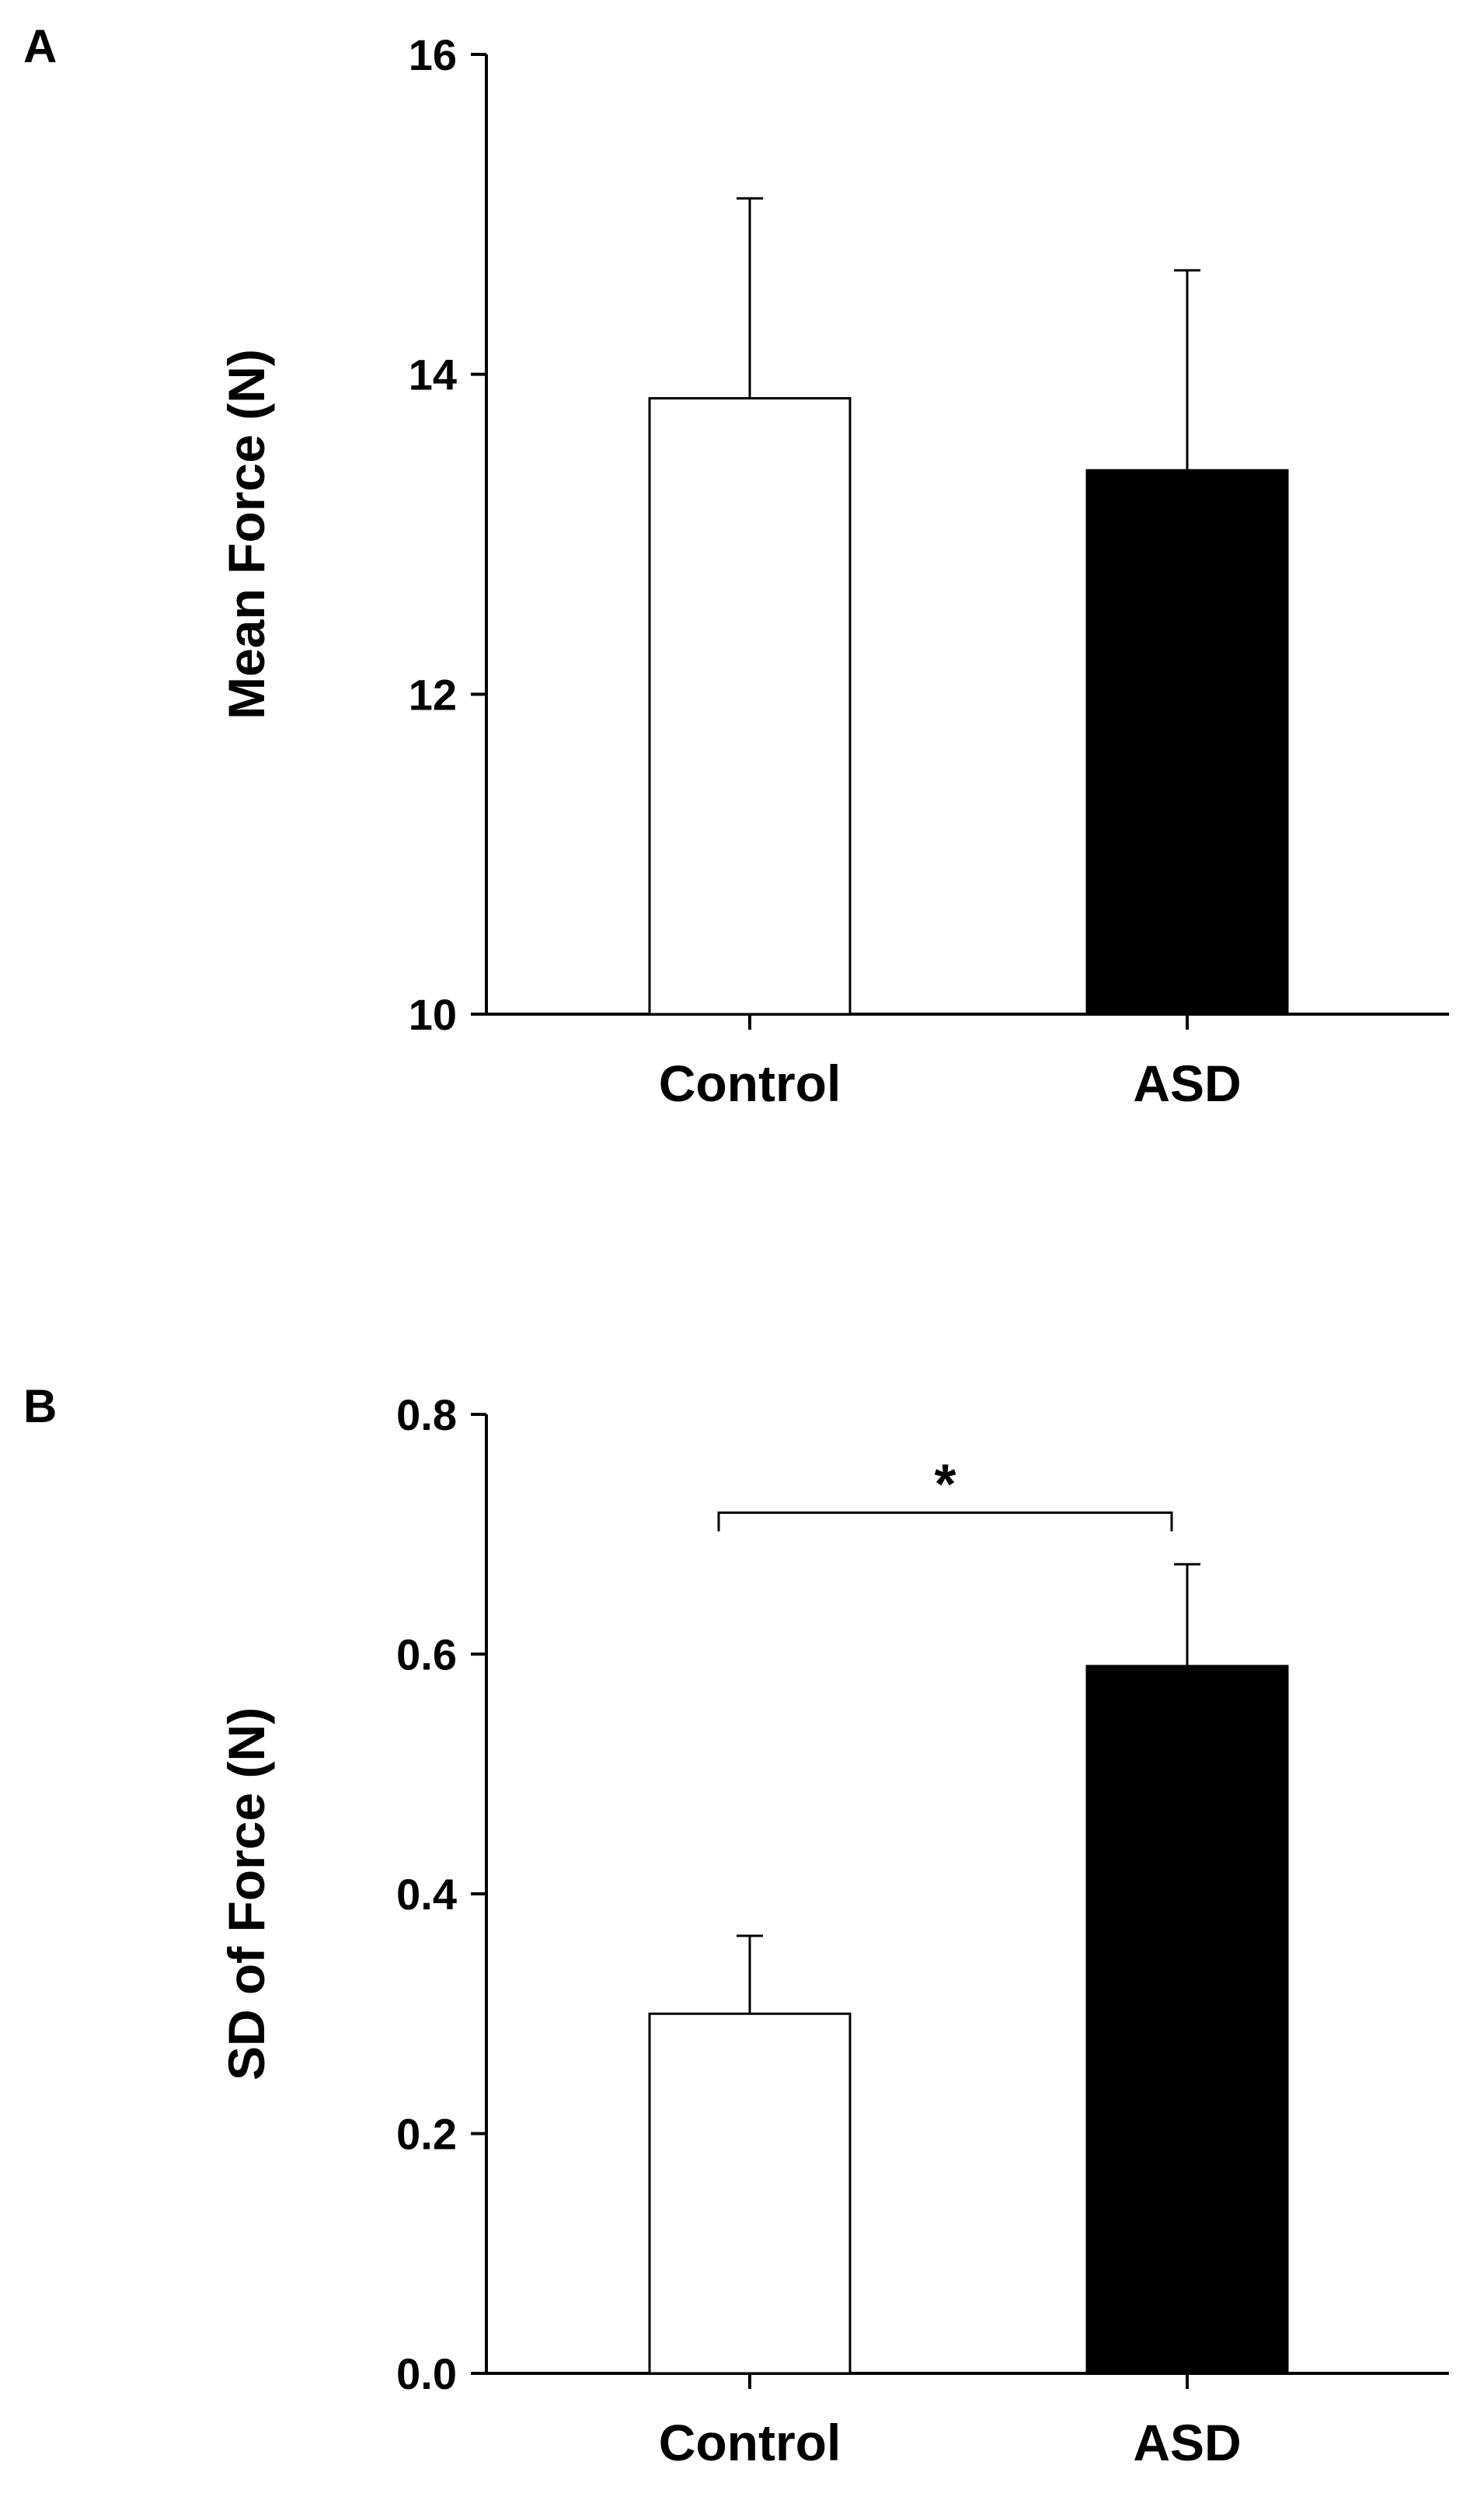 Image resolution: width=1484 pixels, height=2507 pixels. What do you see at coordinates (1187, 2020) in the screenshot?
I see `bar-asd-b` at bounding box center [1187, 2020].